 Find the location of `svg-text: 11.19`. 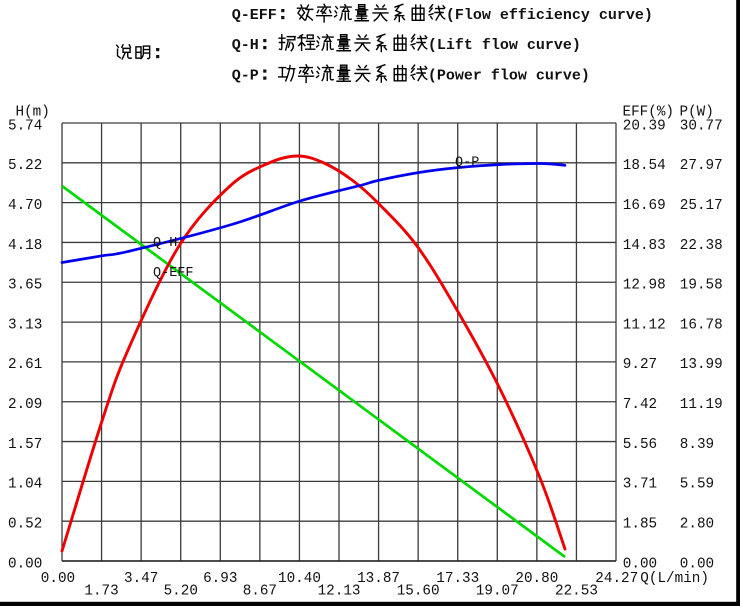

svg-text: 11.19 is located at coordinates (701, 405).